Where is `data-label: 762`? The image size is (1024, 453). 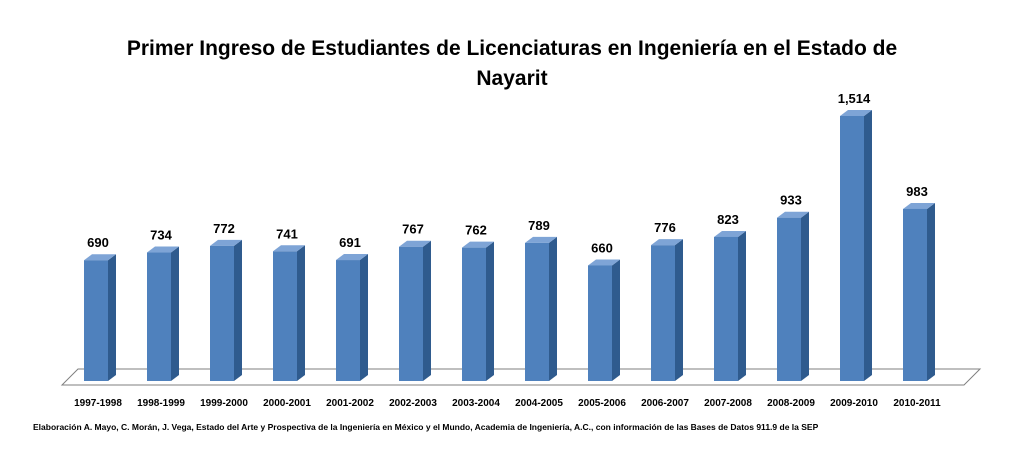
data-label: 762 is located at coordinates (476, 230).